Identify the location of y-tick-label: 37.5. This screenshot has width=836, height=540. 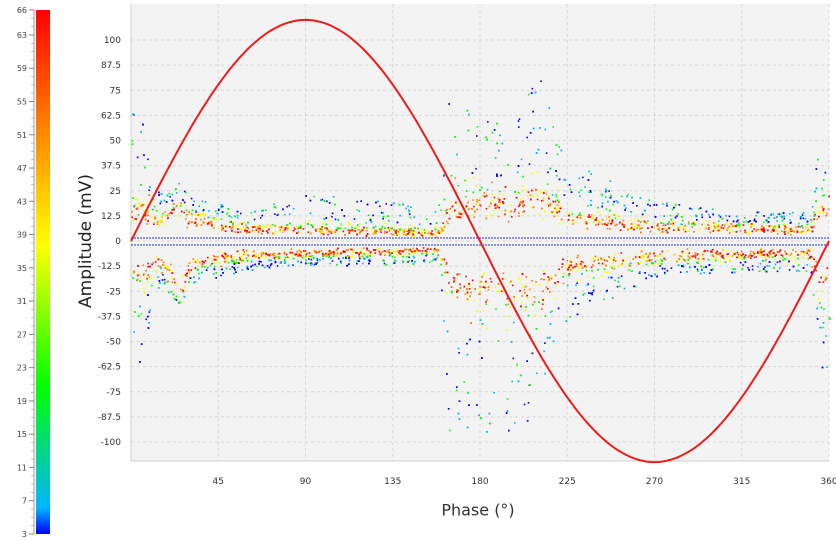
(111, 167).